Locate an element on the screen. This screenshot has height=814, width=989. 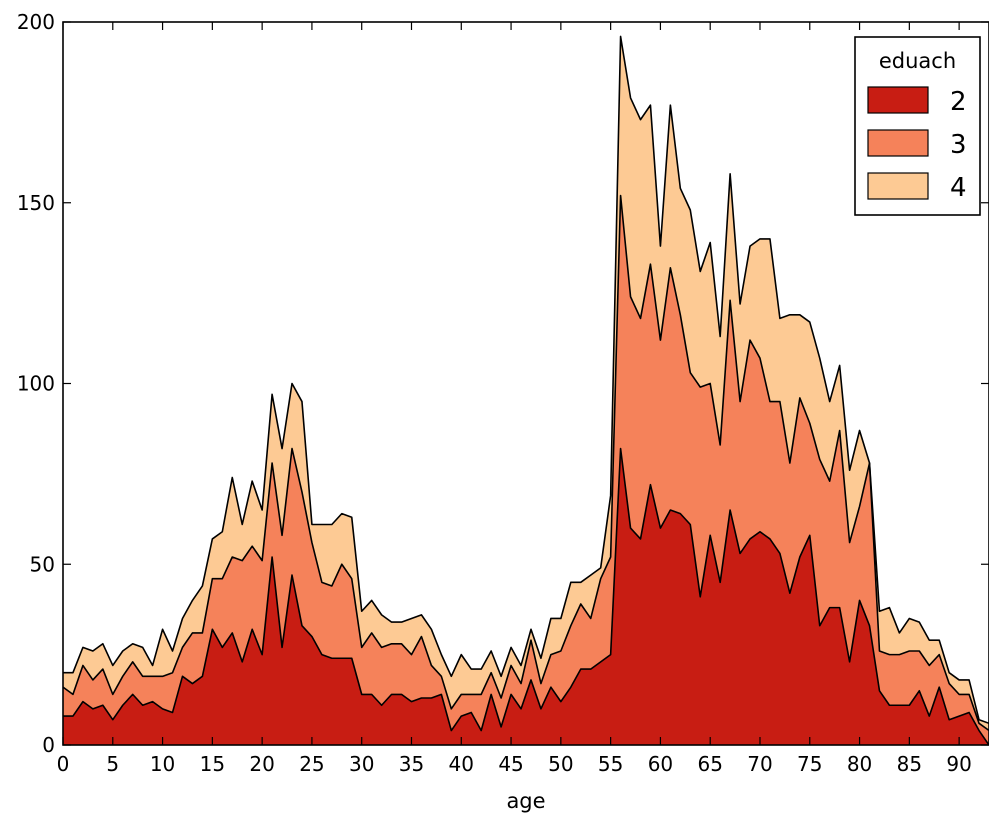
y-tick-label: 200 is located at coordinates (36, 22).